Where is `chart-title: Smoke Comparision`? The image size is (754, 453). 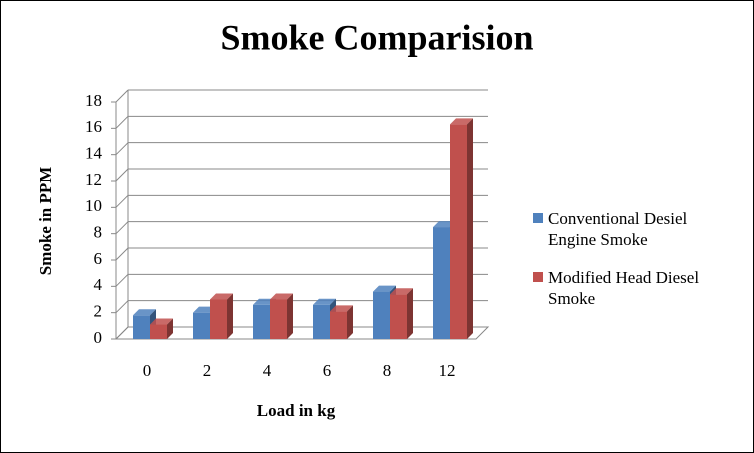 chart-title: Smoke Comparision is located at coordinates (376, 37).